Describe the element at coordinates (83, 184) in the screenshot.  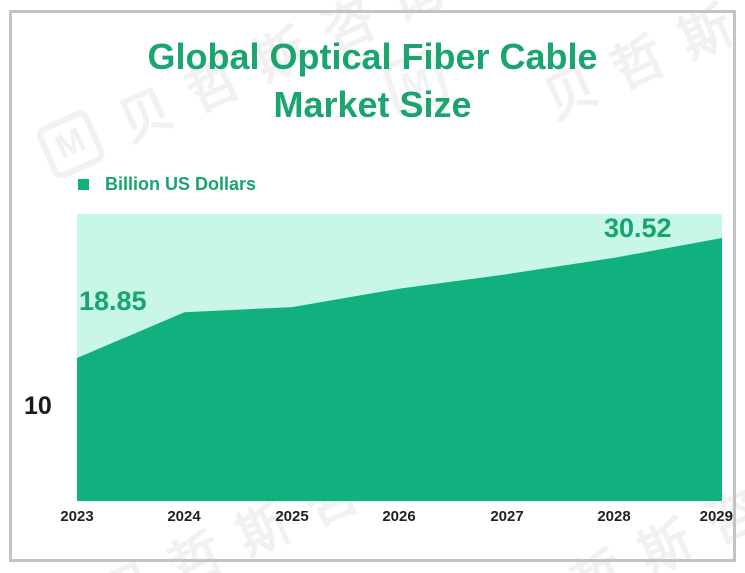
I see `legend-square-icon` at that location.